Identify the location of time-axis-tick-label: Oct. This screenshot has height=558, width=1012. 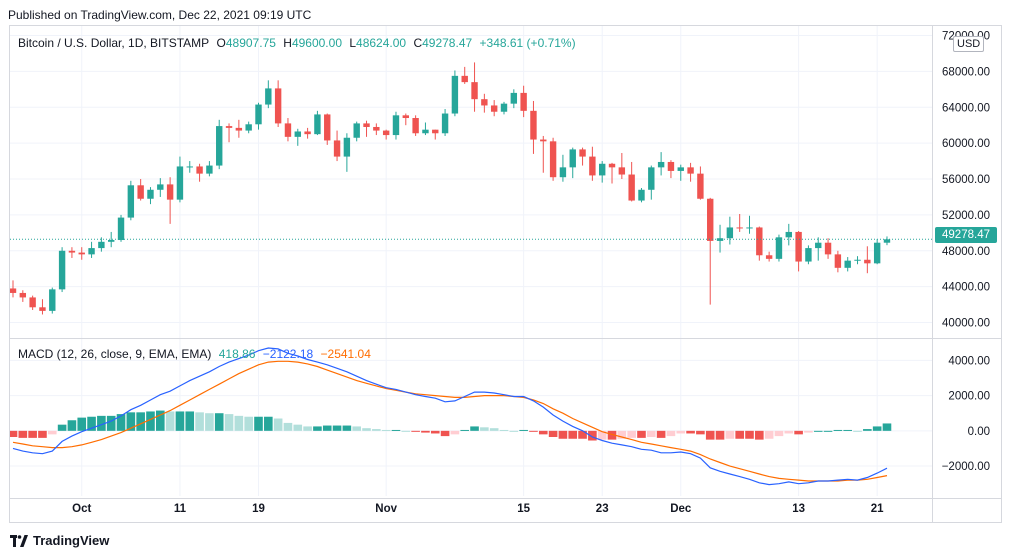
(81, 509).